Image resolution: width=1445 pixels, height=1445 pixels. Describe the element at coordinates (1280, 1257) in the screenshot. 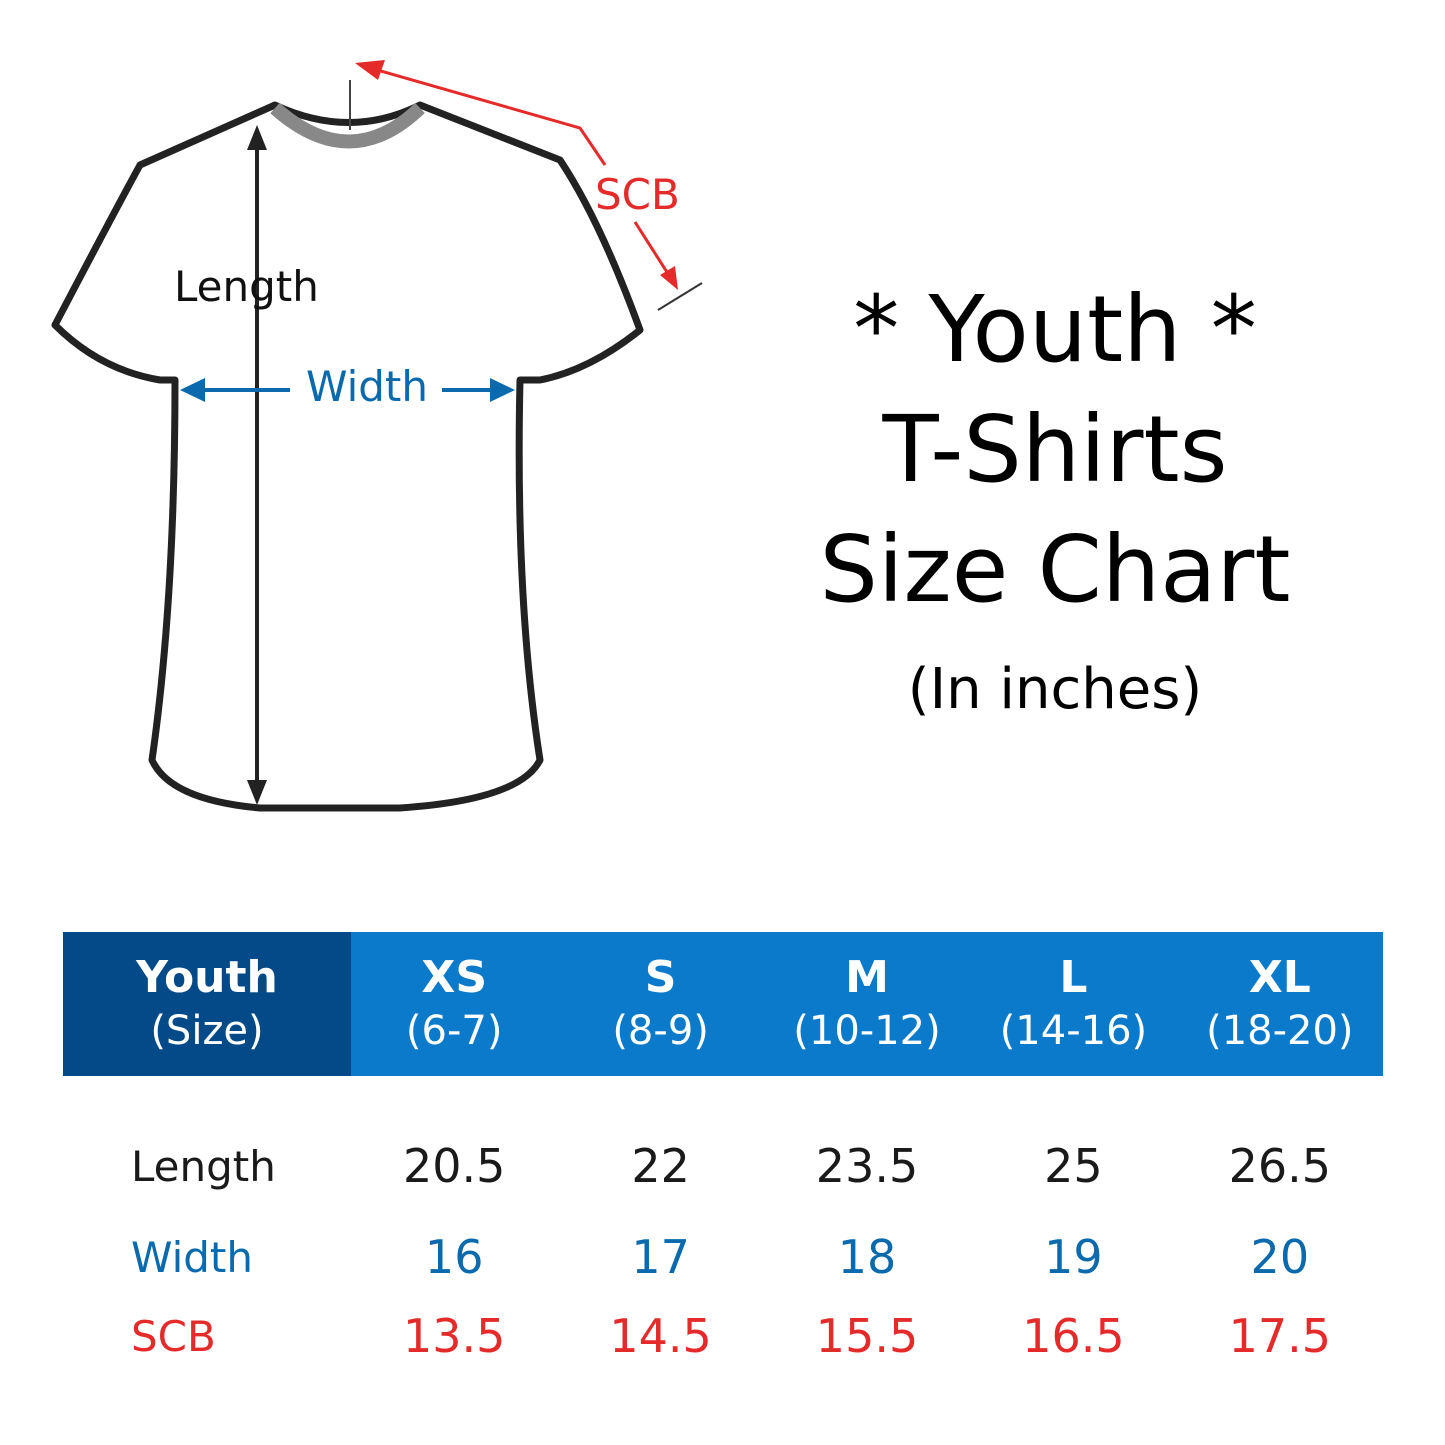

I see `table-cell: 20` at that location.